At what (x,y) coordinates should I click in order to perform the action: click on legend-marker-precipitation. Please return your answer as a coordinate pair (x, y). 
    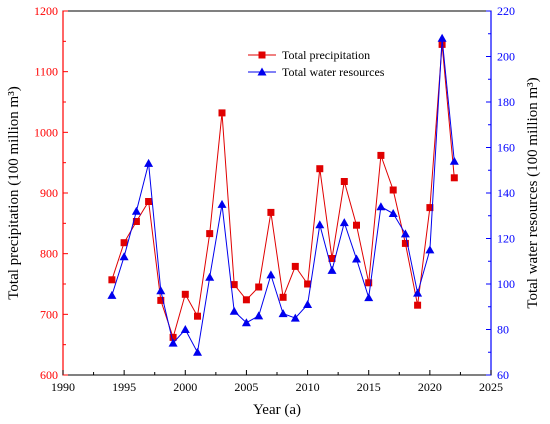
    Looking at the image, I should click on (262, 55).